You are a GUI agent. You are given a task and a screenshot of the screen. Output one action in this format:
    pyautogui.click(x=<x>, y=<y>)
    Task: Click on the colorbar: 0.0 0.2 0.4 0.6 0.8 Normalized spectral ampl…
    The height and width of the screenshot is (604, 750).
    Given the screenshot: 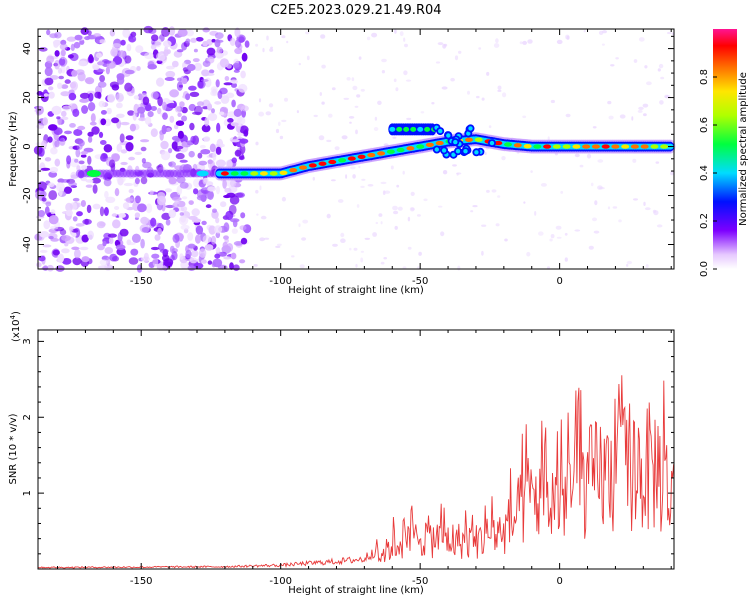 What is the action you would take?
    pyautogui.click(x=724, y=153)
    